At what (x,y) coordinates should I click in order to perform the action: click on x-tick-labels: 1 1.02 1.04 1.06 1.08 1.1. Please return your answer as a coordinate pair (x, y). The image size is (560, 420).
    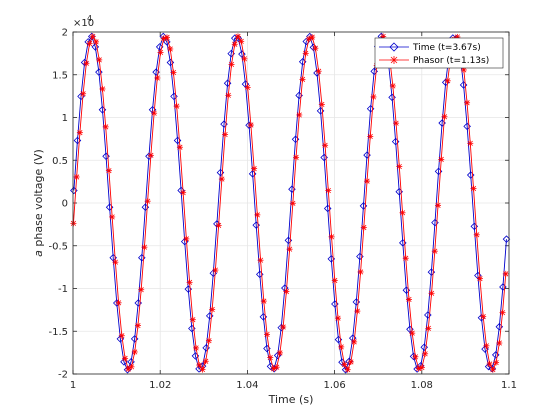
    Looking at the image, I should click on (293, 385).